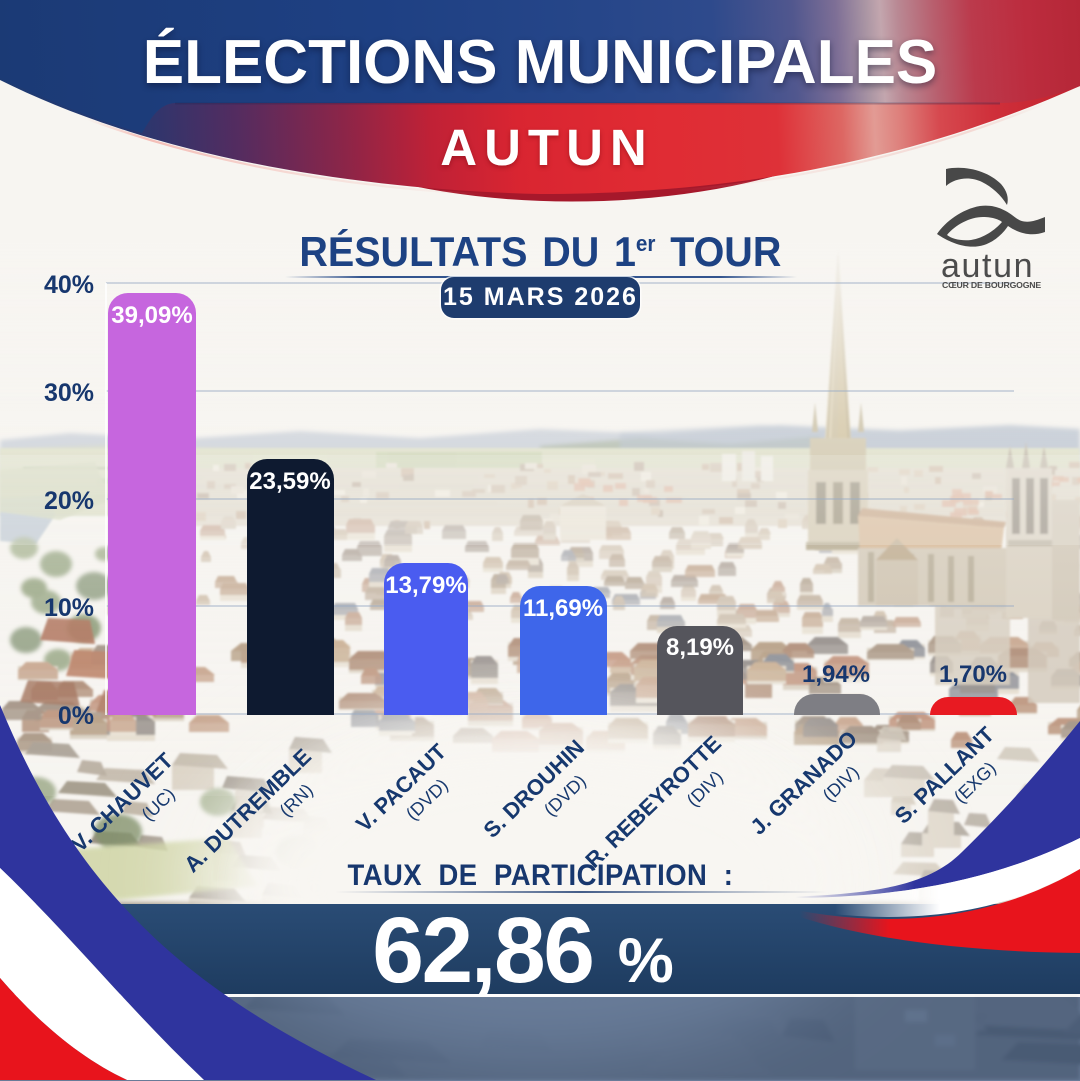 This screenshot has height=1081, width=1080. I want to click on svg-text: CŒUR DE BOURGOGNE, so click(991, 285).